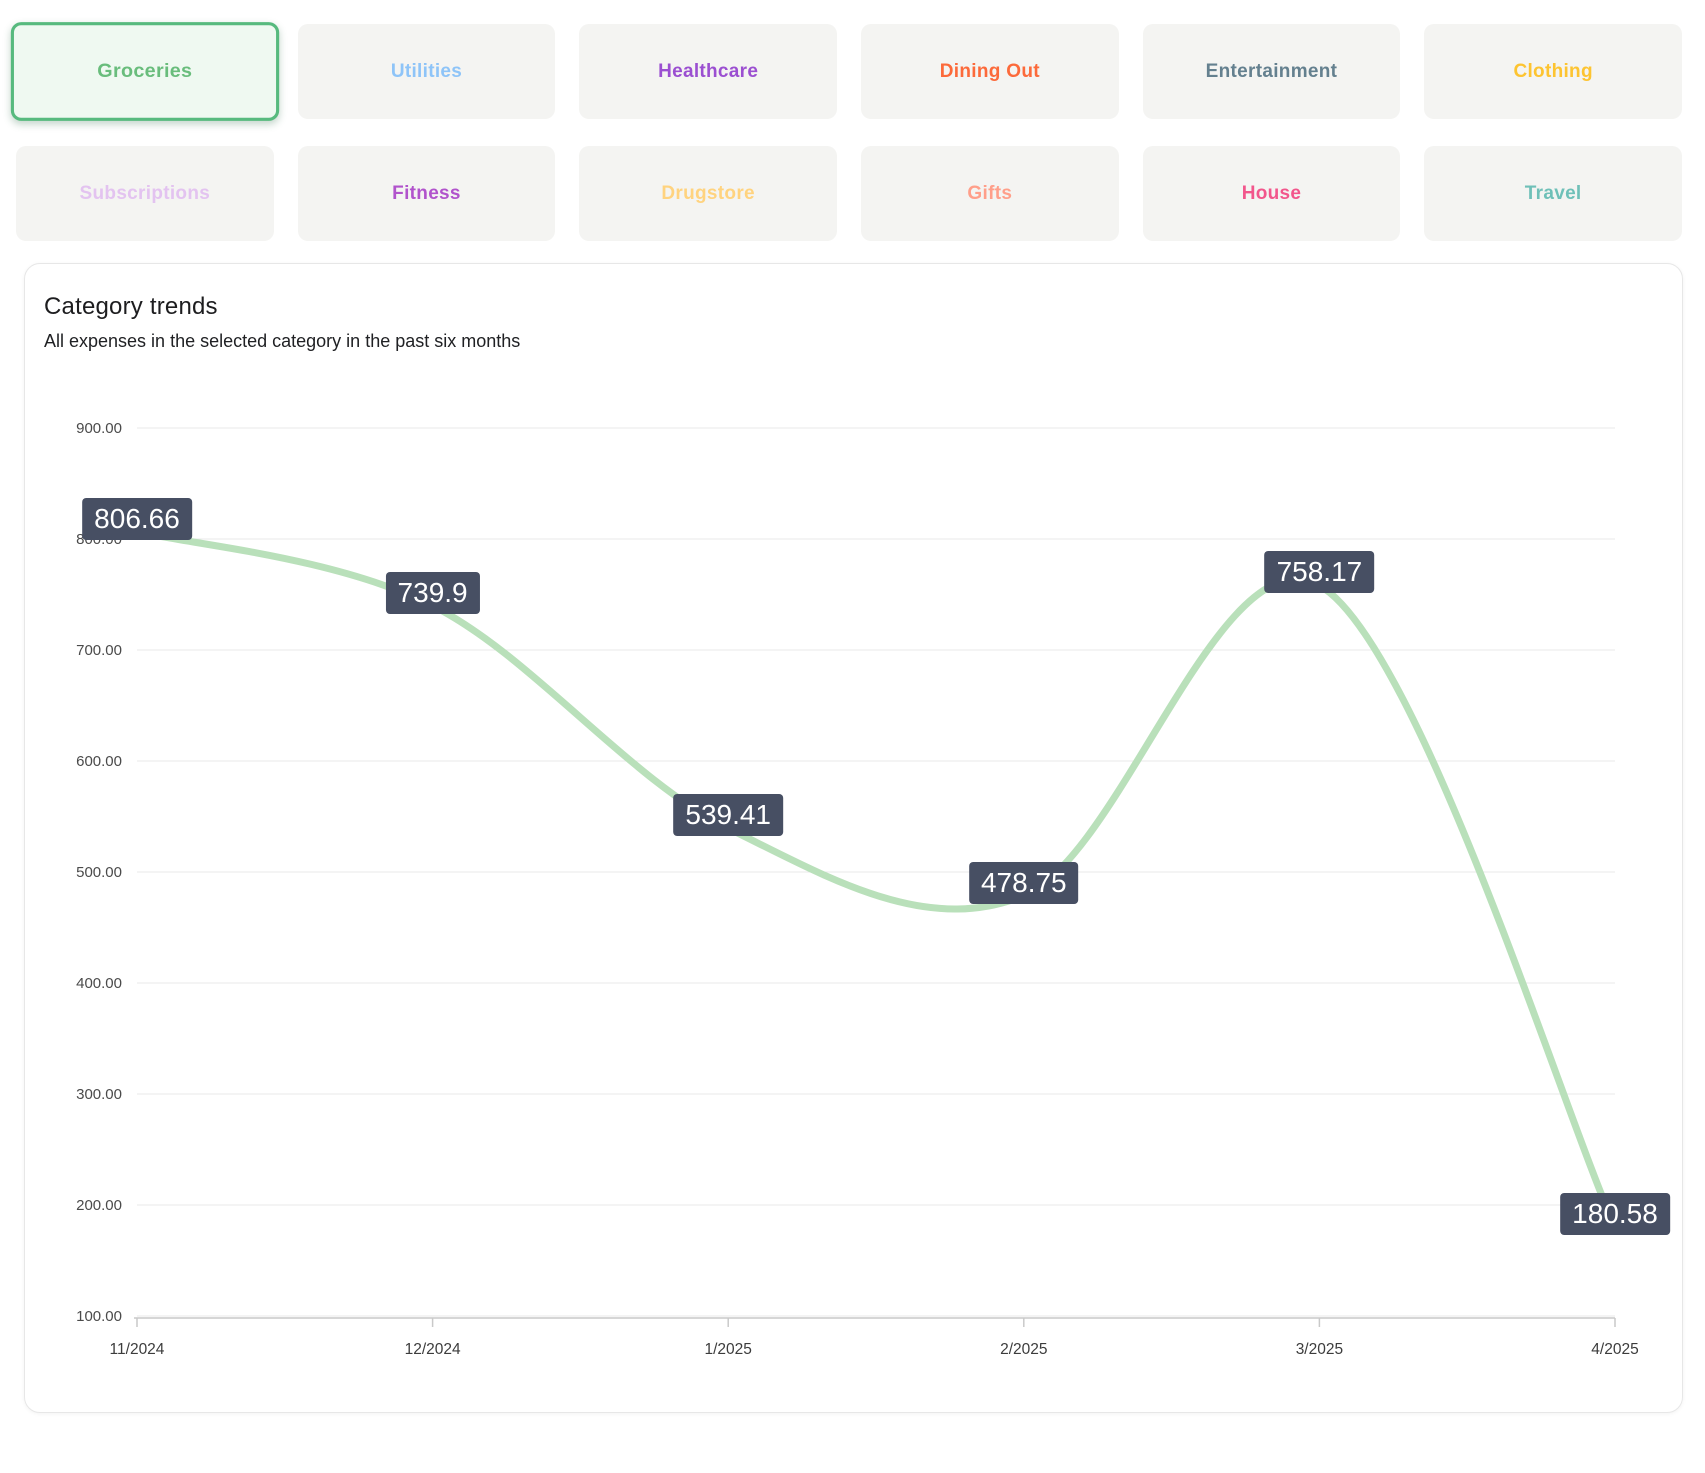  I want to click on svg-text: 11/2024, so click(137, 1349).